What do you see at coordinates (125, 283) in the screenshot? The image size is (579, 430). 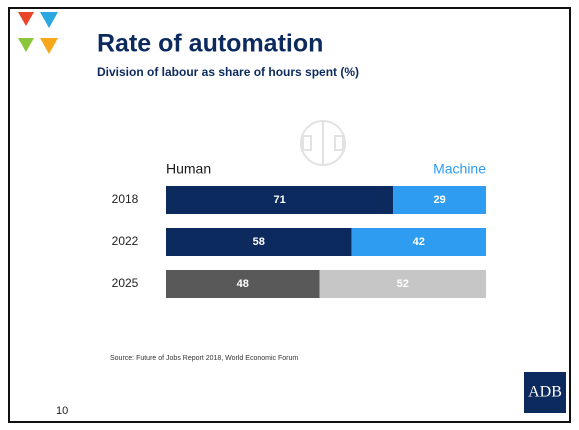 I see `category-label: 2025` at bounding box center [125, 283].